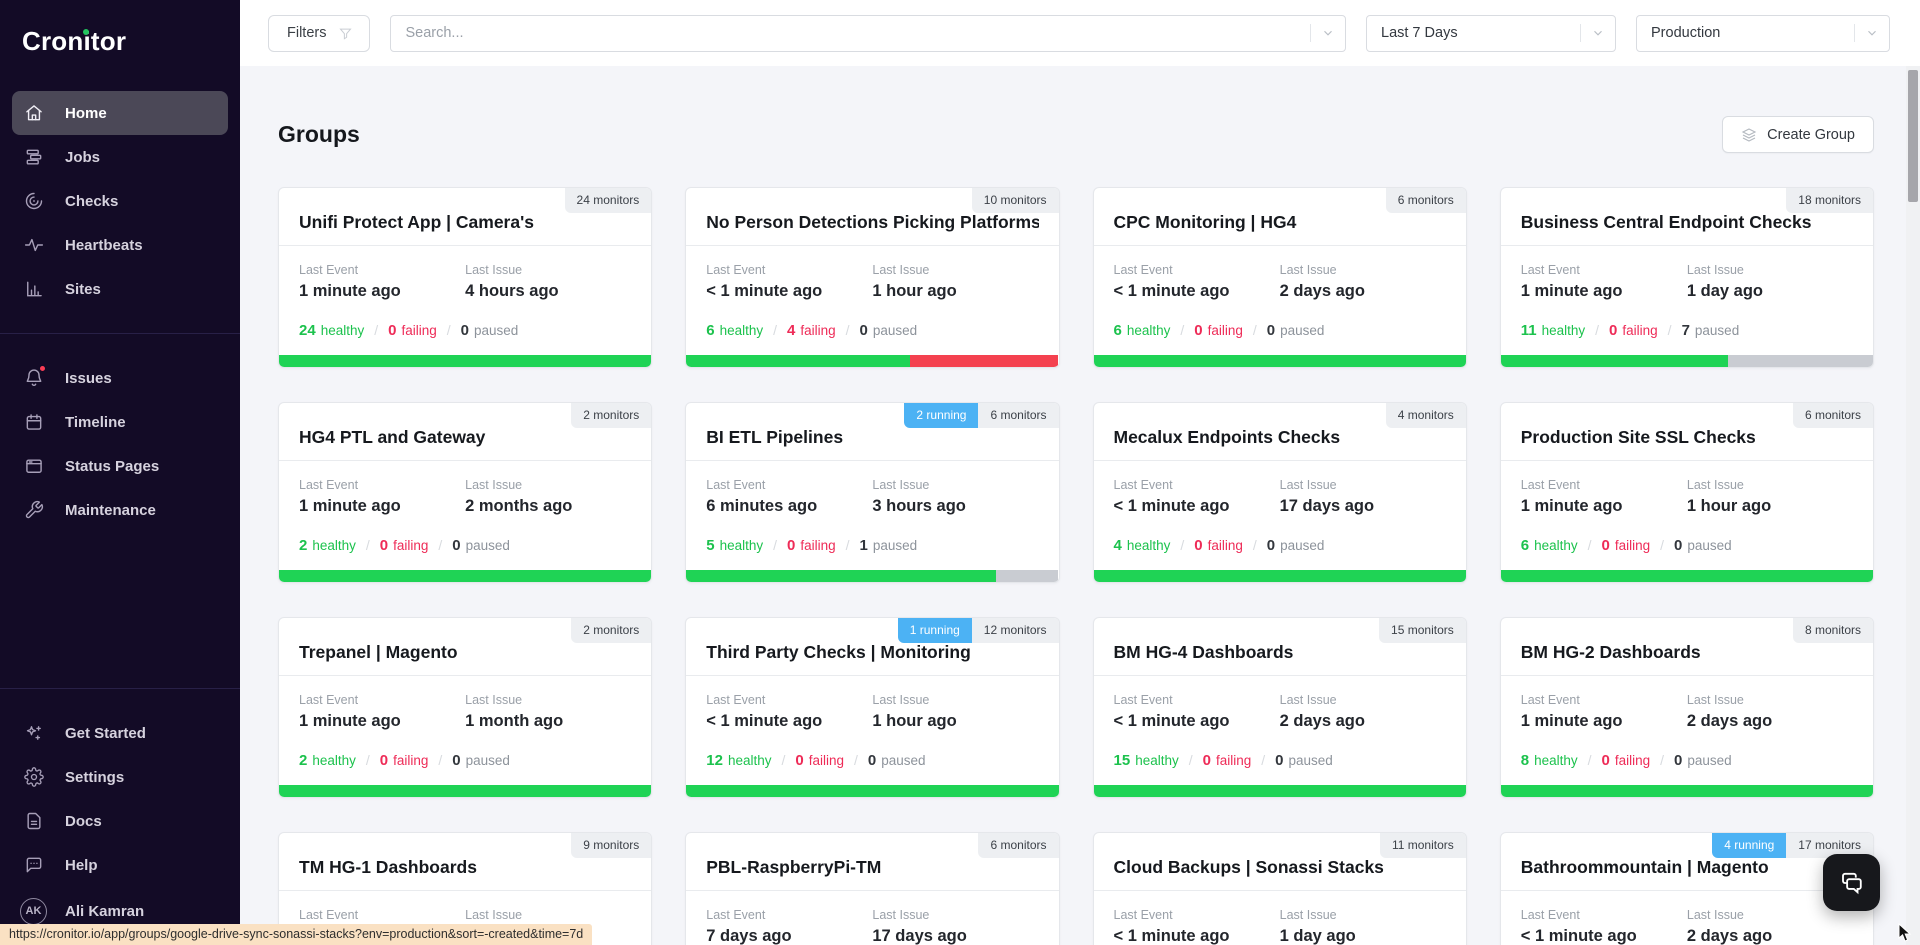  I want to click on time-range-value: Last 7 Days, so click(1419, 33).